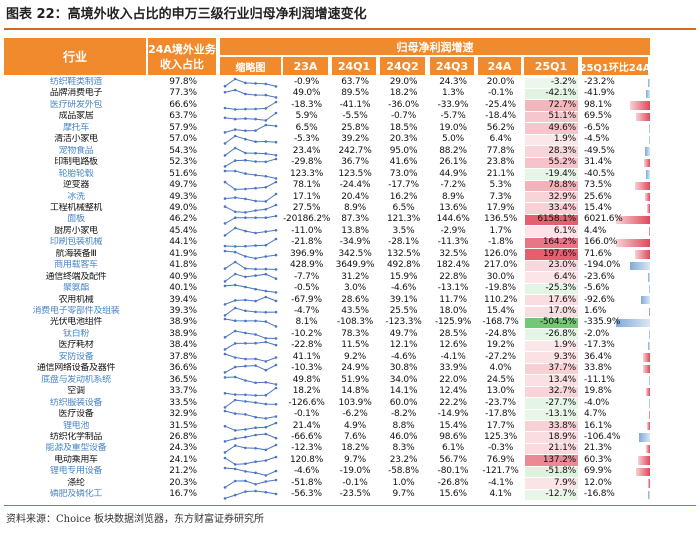 Image resolution: width=700 pixels, height=537 pixels. I want to click on growth-value: -0.5%, so click(306, 288).